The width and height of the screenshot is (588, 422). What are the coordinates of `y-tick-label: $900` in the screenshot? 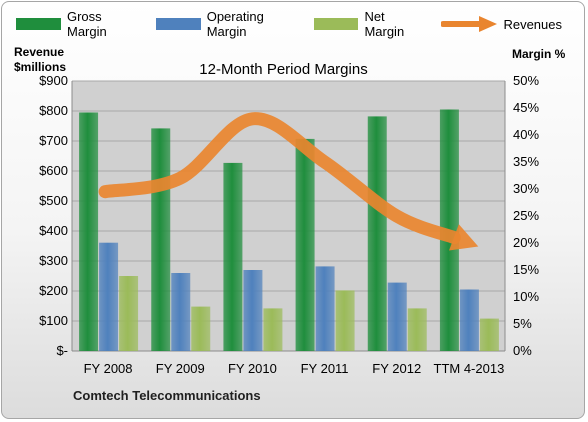 It's located at (53, 80).